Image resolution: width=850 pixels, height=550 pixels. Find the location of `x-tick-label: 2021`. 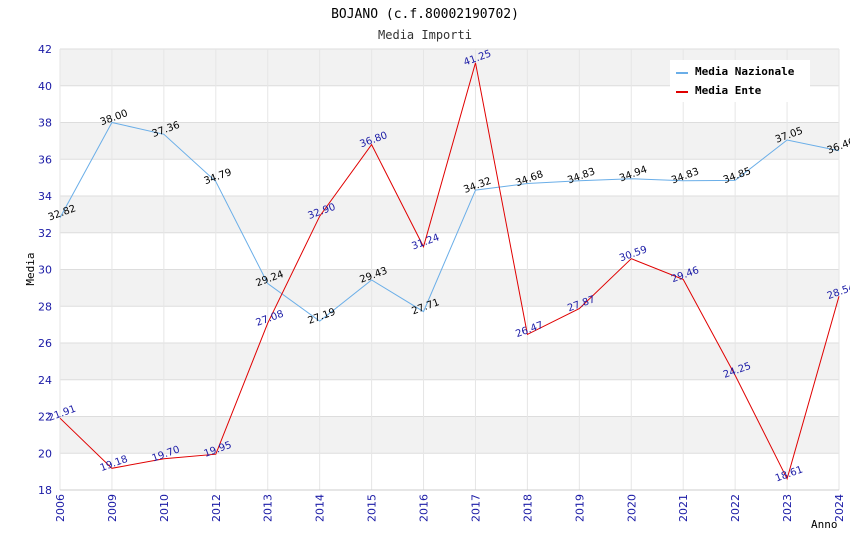

x-tick-label: 2021 is located at coordinates (683, 508).